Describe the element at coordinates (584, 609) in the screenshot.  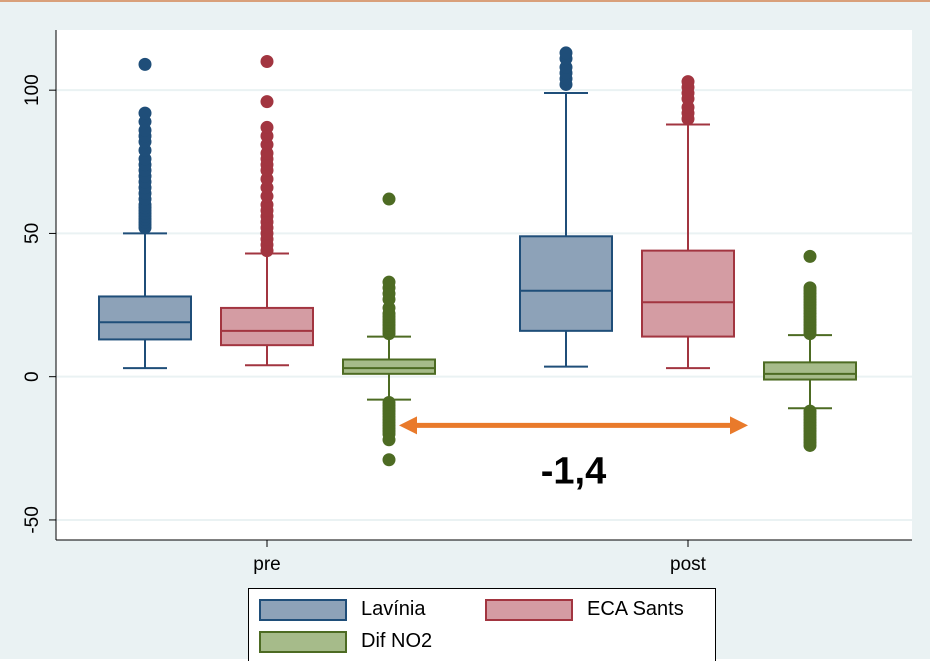
I see `legend-item-eca-sants: ECA Sants` at that location.